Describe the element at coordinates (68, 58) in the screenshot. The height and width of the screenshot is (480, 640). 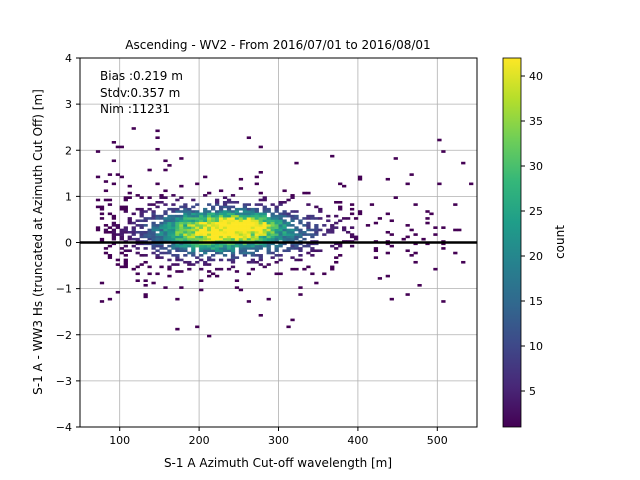
I see `y-tick-label: 4` at that location.